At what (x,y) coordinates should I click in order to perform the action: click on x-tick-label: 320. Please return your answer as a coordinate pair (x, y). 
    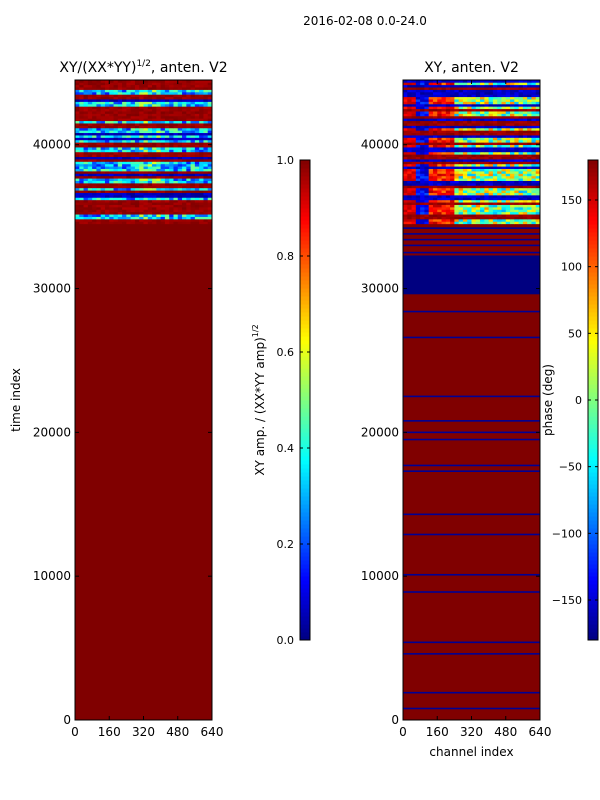
    Looking at the image, I should click on (143, 732).